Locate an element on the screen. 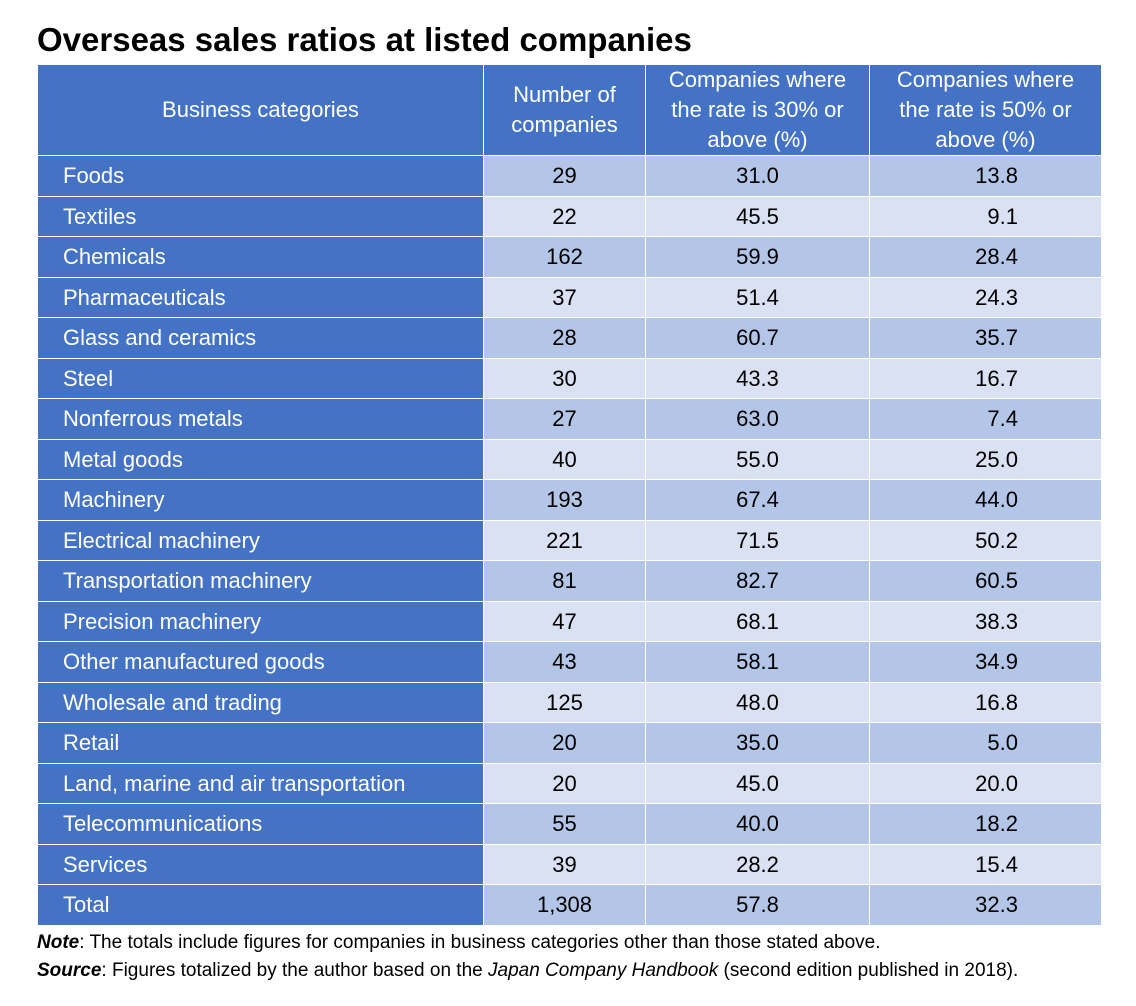 Image resolution: width=1136 pixels, height=1006 pixels. rate-50-cell: 5.0 is located at coordinates (985, 743).